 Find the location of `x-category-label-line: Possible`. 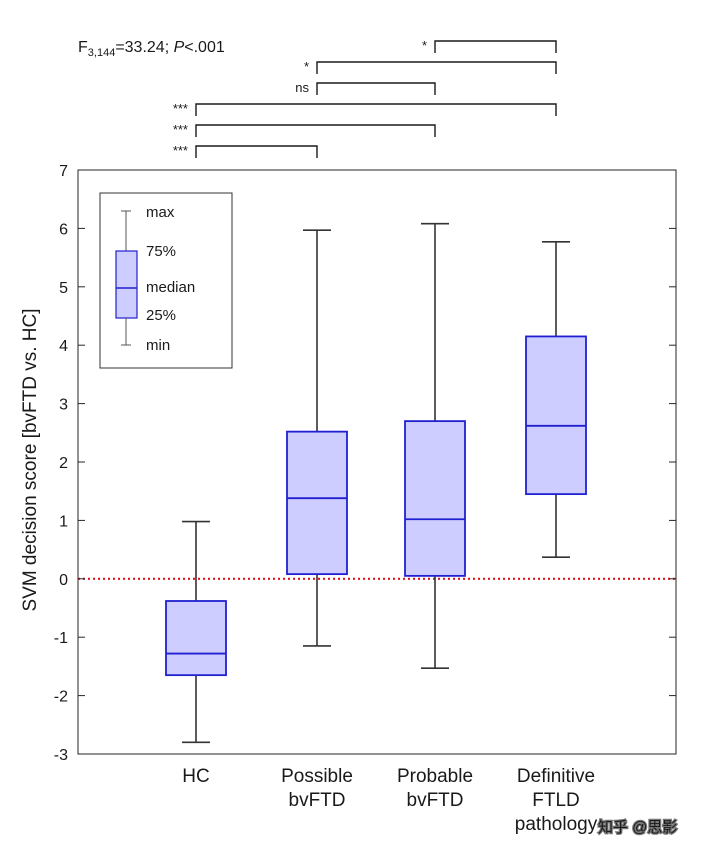

x-category-label-line: Possible is located at coordinates (317, 776).